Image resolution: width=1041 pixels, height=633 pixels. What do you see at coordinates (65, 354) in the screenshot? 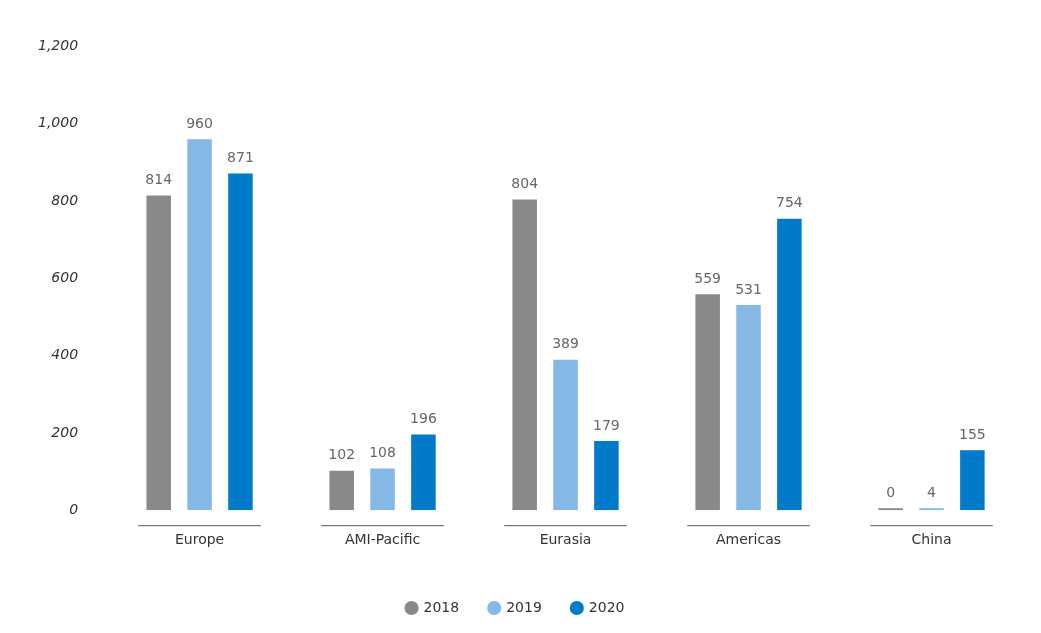
I see `y-tick-label: 400` at bounding box center [65, 354].